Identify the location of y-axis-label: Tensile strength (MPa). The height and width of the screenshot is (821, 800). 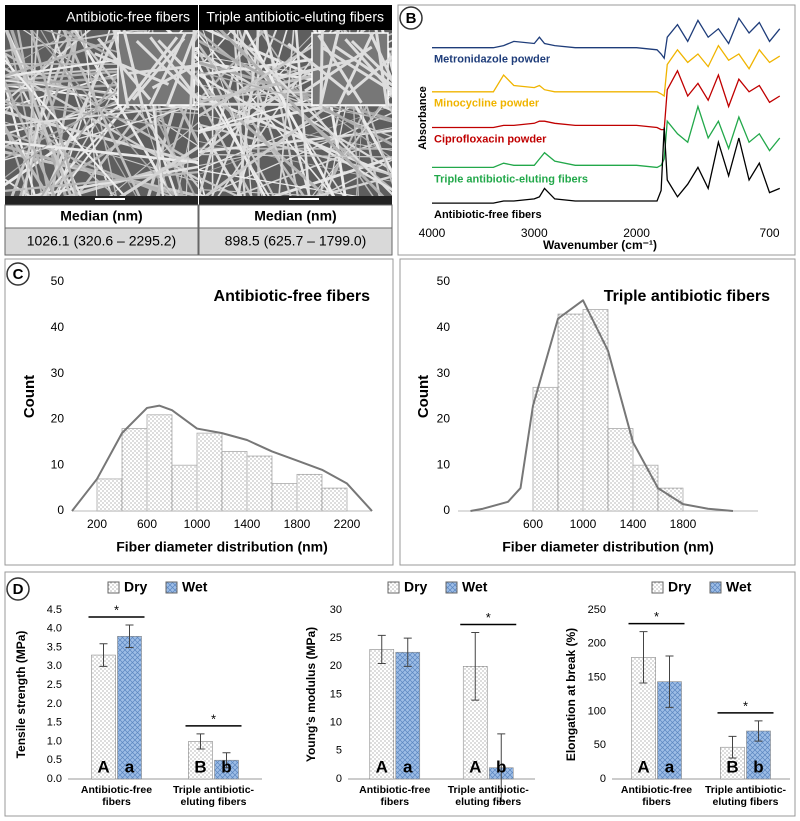
(21, 695).